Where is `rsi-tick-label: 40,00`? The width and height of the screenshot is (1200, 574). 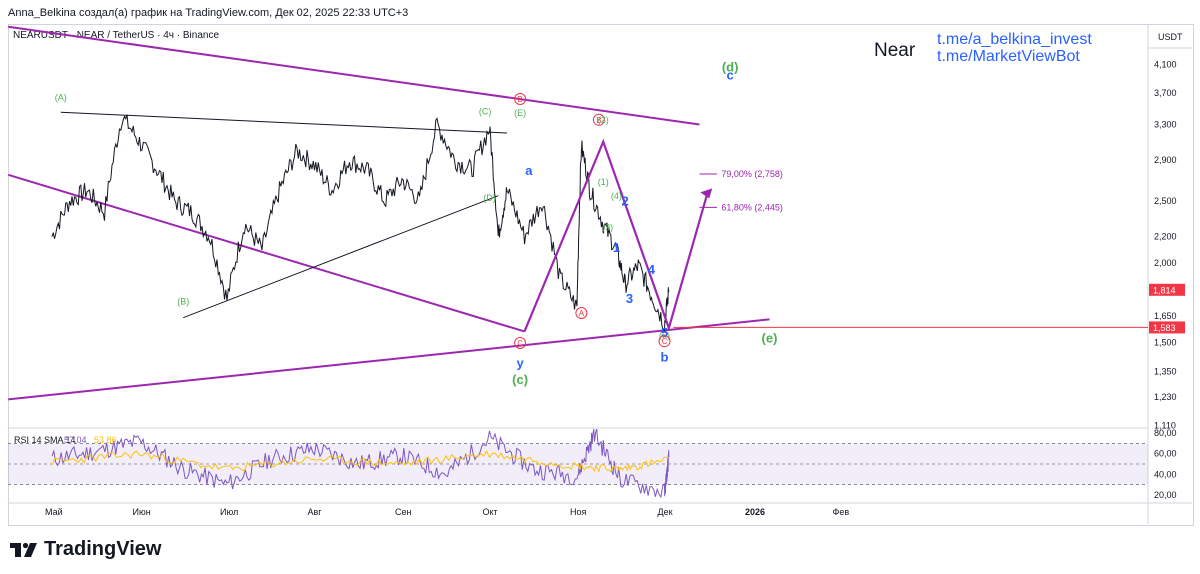
rsi-tick-label: 40,00 is located at coordinates (1165, 474).